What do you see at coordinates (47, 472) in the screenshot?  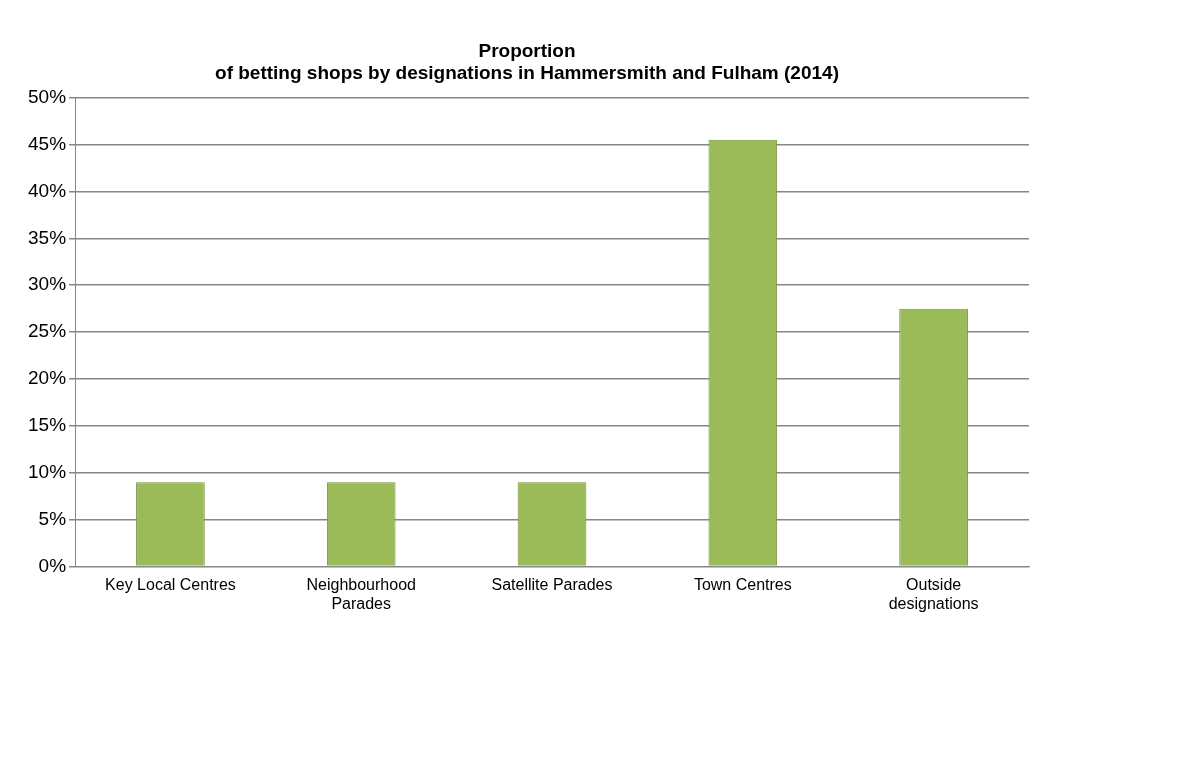 I see `y-tick-label: 10%` at bounding box center [47, 472].